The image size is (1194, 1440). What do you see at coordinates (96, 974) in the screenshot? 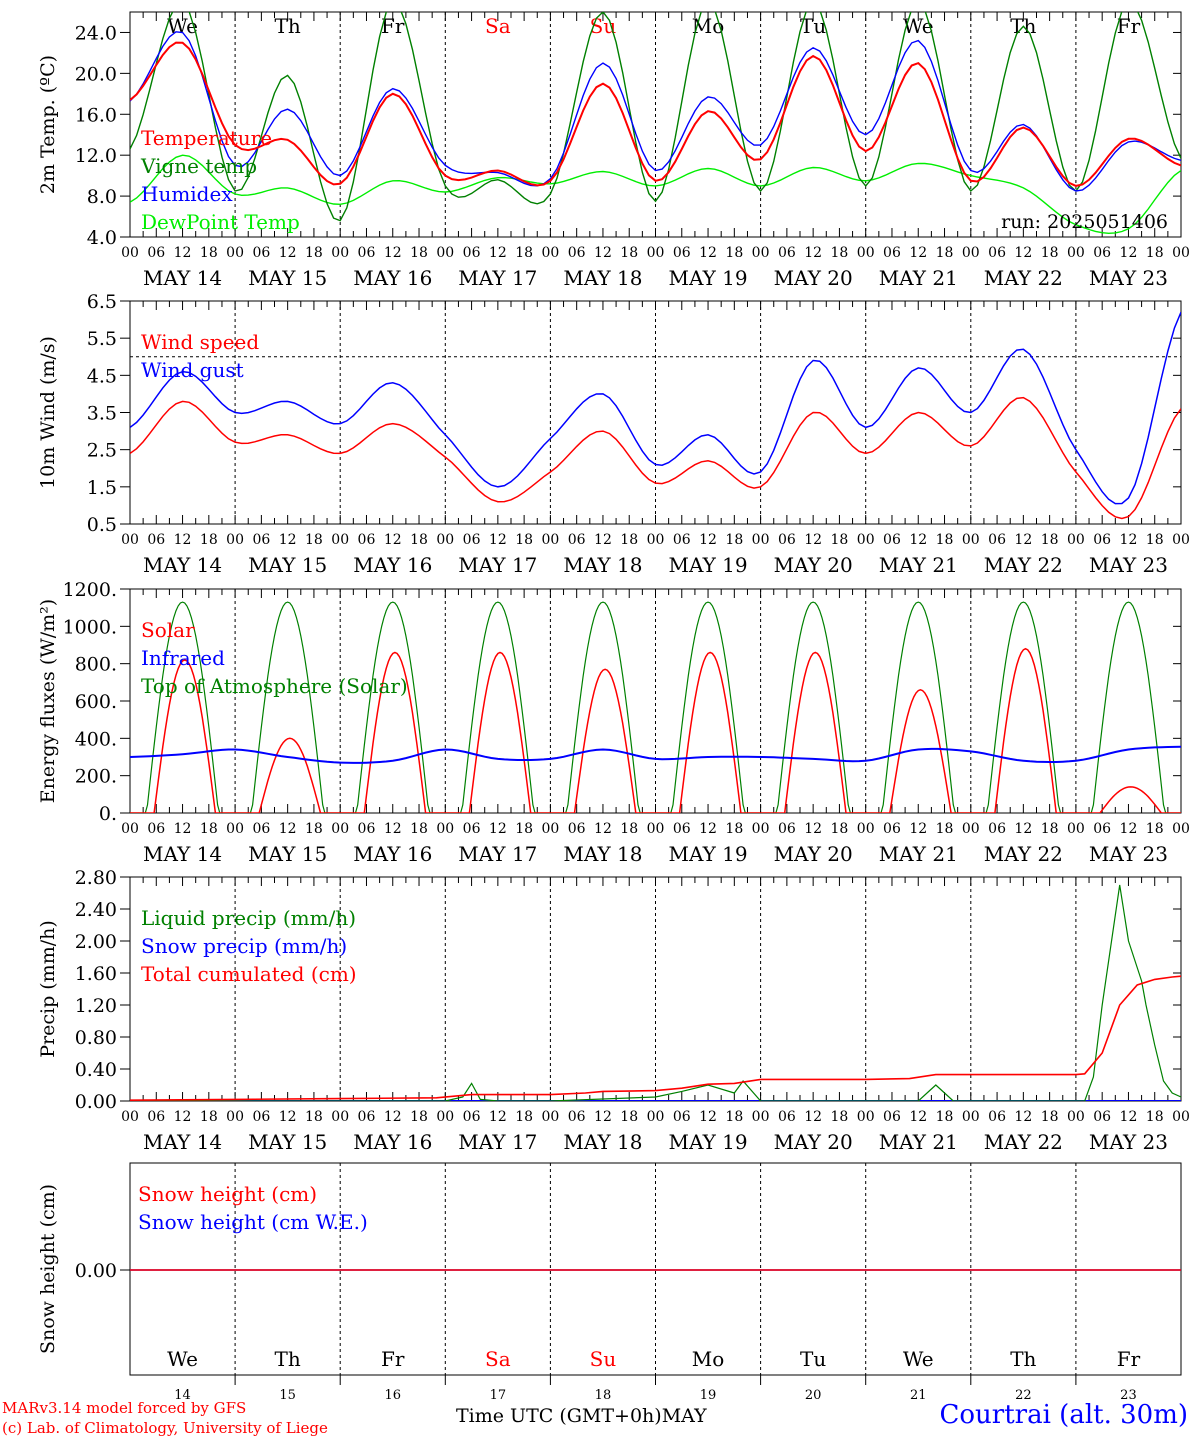
I see `precip-ytick-label: 1.60` at bounding box center [96, 974].